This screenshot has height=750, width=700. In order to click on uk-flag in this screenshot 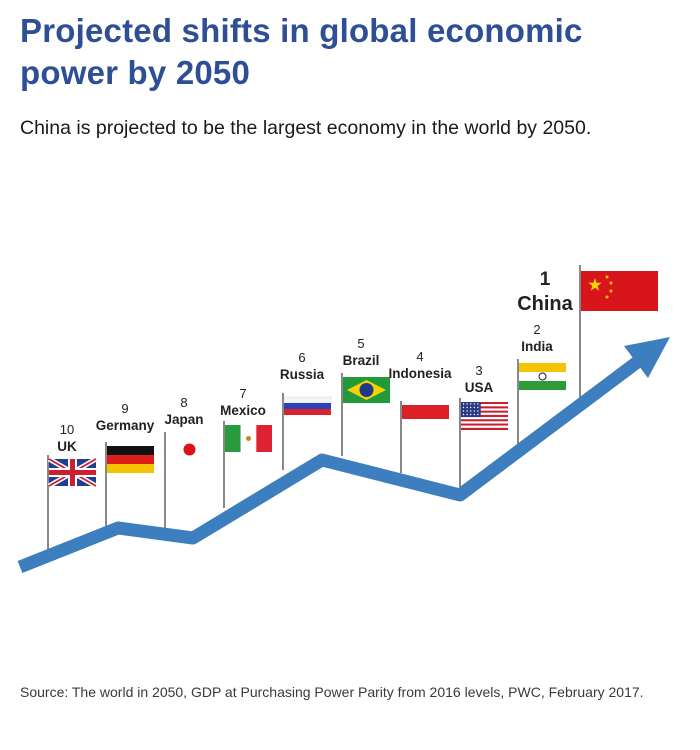, I will do `click(72, 472)`.